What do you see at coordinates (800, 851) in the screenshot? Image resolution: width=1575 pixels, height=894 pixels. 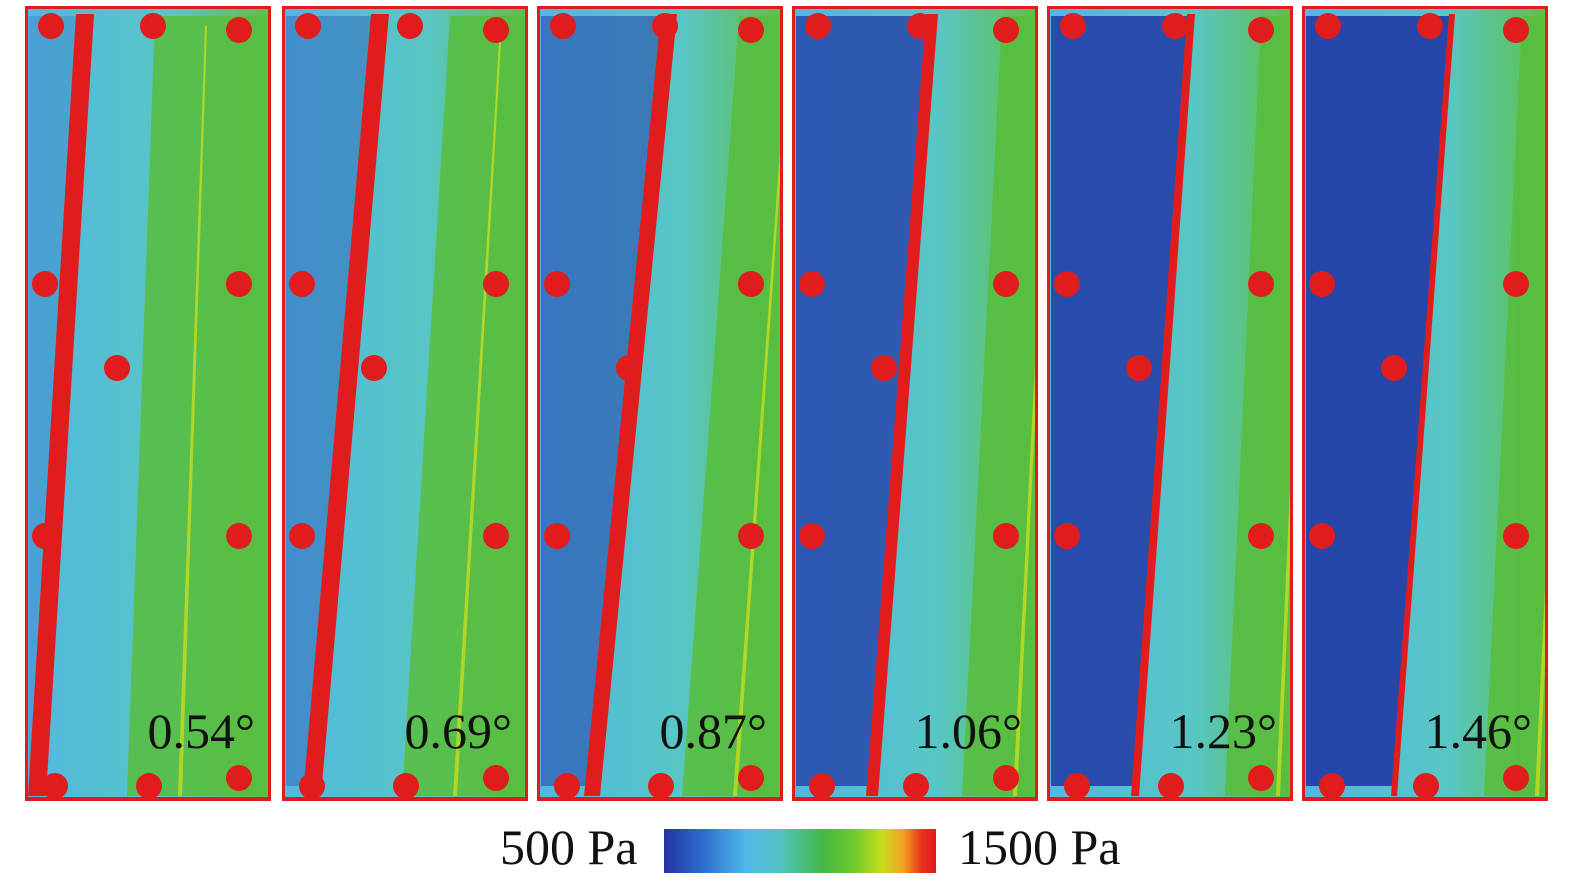 I see `colorbar` at bounding box center [800, 851].